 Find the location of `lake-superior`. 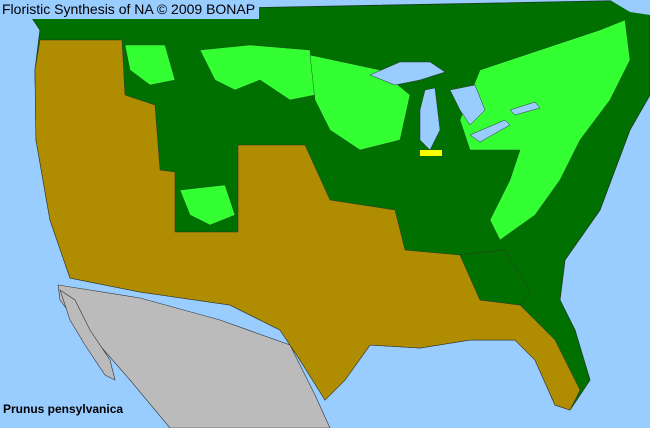

lake-superior is located at coordinates (407, 73).